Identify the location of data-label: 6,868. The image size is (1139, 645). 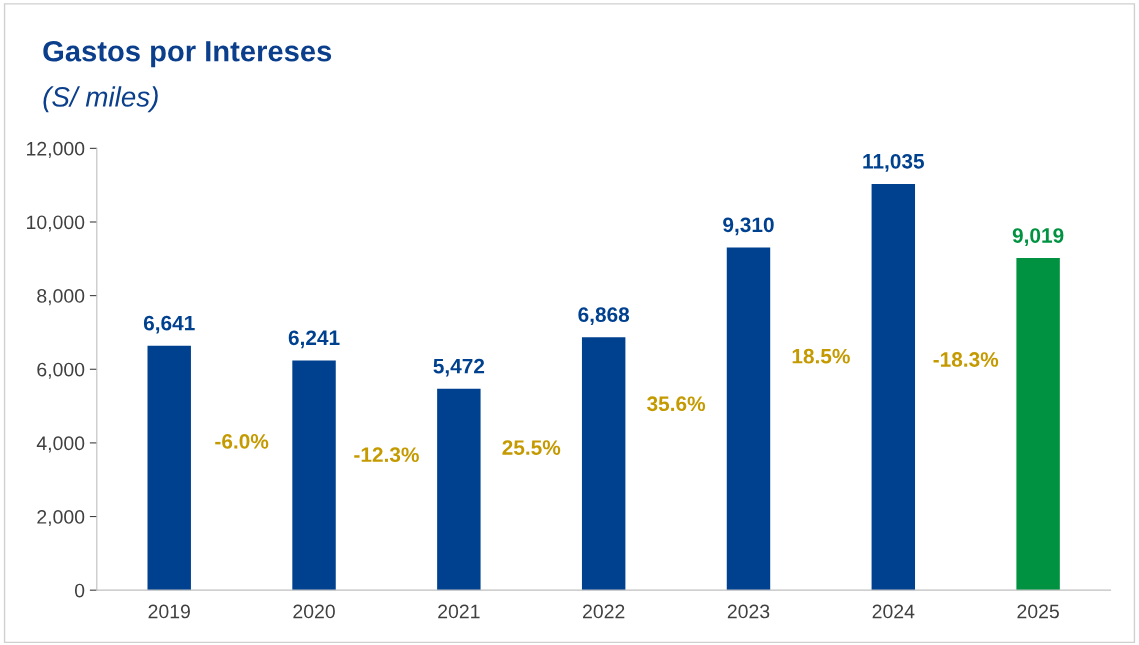
(604, 316).